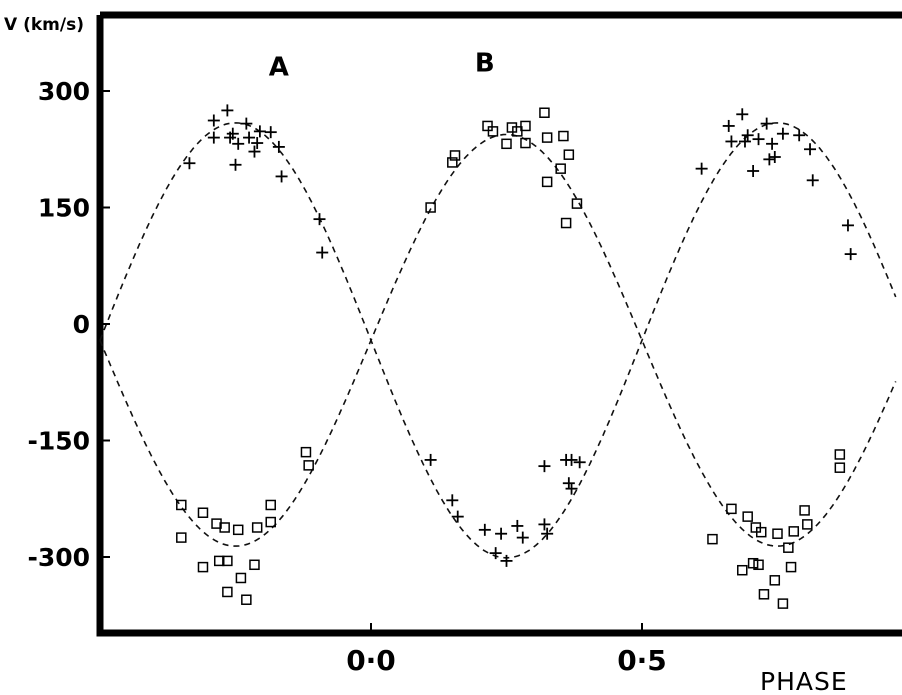  I want to click on curve-label-a: A, so click(279, 67).